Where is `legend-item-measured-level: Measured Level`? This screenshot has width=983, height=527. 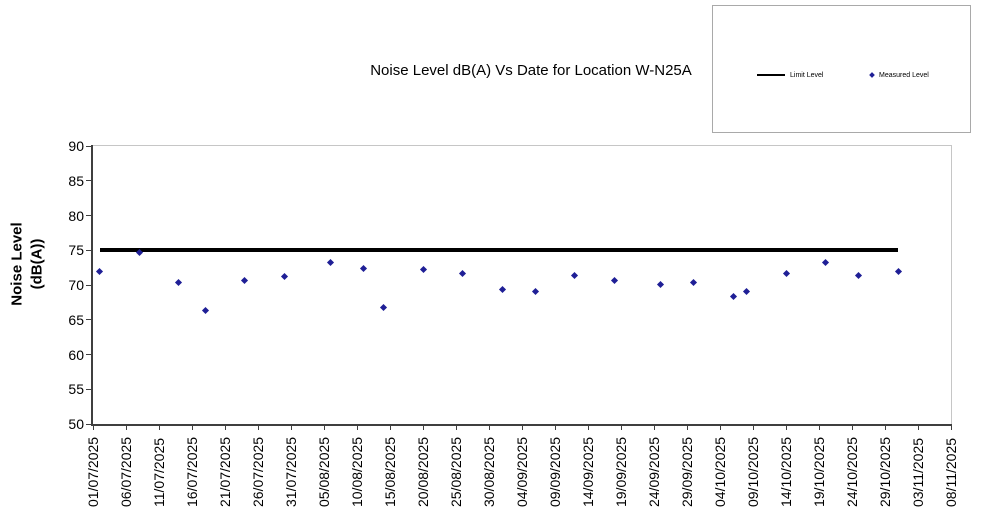 legend-item-measured-level: Measured Level is located at coordinates (899, 75).